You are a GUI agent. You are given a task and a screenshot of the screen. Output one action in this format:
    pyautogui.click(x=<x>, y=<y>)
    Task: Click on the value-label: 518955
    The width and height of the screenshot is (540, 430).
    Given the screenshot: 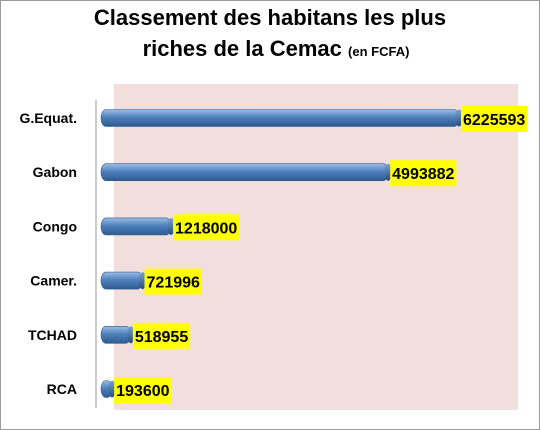 What is the action you would take?
    pyautogui.click(x=161, y=337)
    